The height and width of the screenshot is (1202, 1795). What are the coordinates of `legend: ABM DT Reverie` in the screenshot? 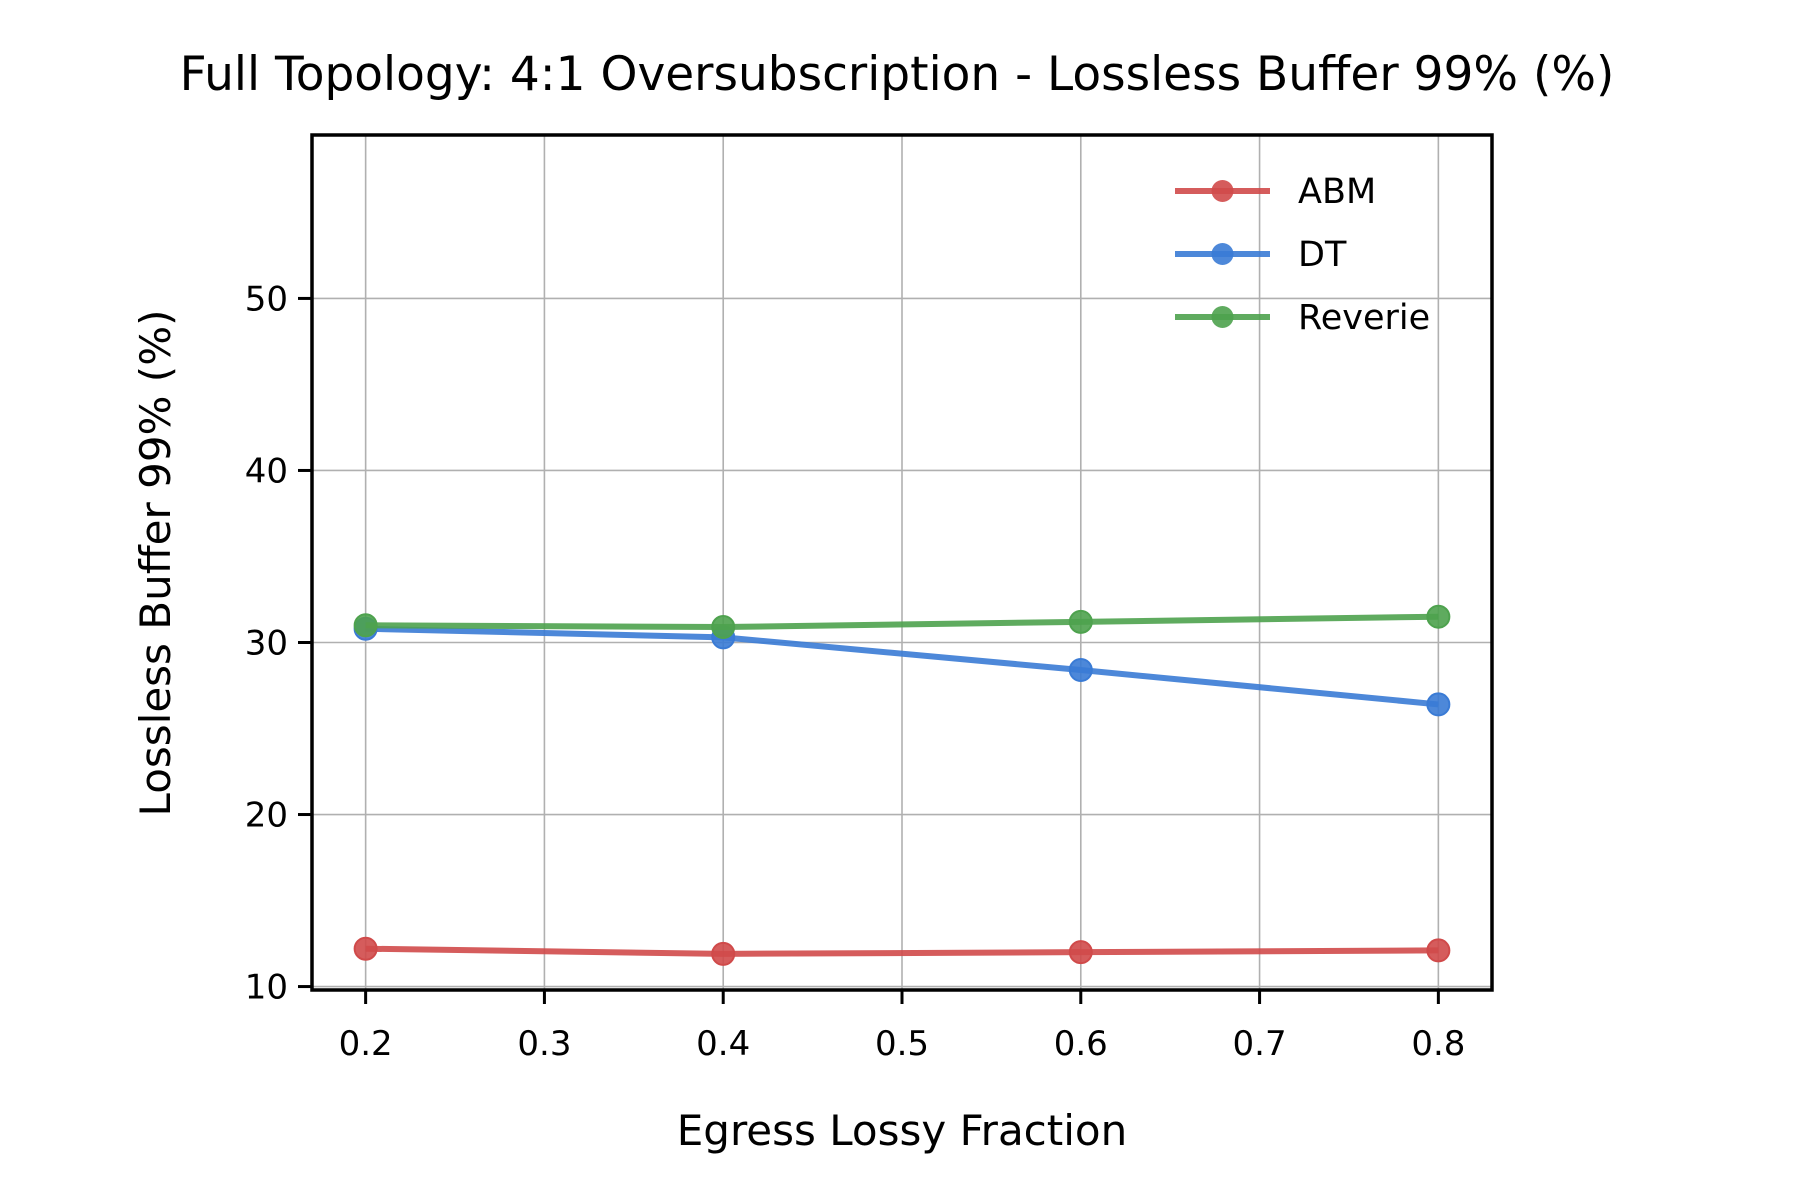 It's located at (1302, 255).